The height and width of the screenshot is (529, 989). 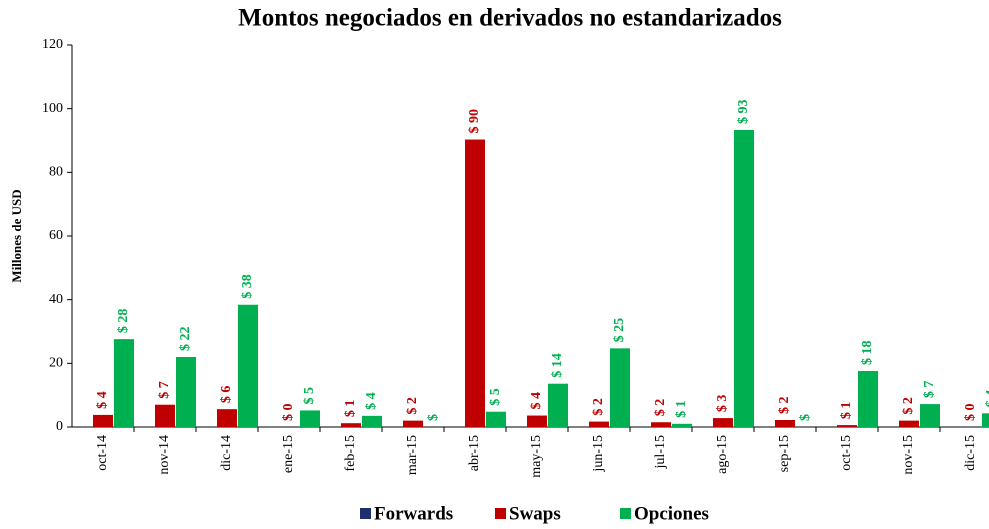 I want to click on value-label: $ 90, so click(x=474, y=121).